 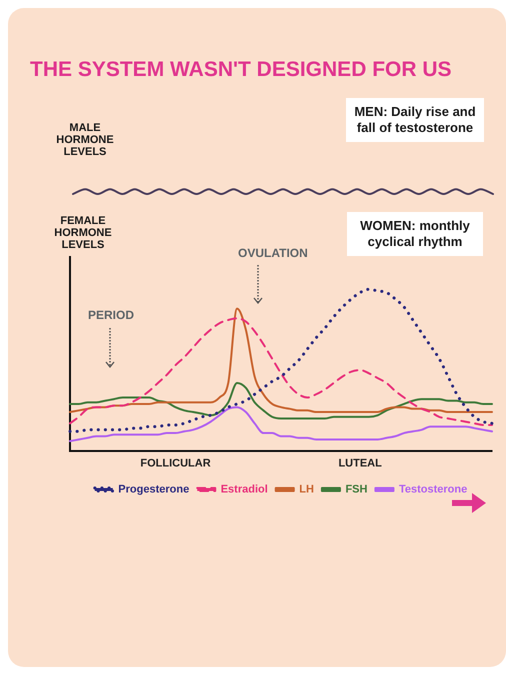 I want to click on x-tick-label: FOLLICULAR, so click(x=175, y=463).